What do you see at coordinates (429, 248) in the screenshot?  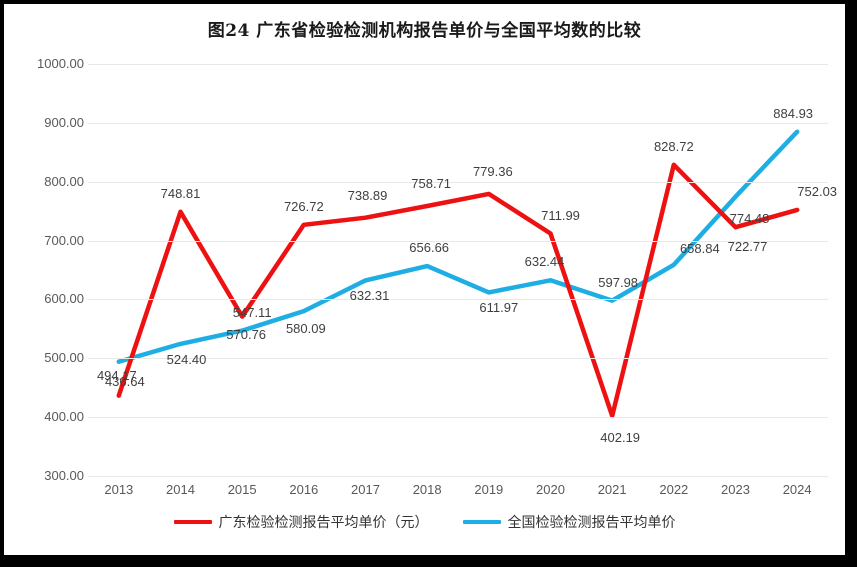 I see `data-label-national: 656.66` at bounding box center [429, 248].